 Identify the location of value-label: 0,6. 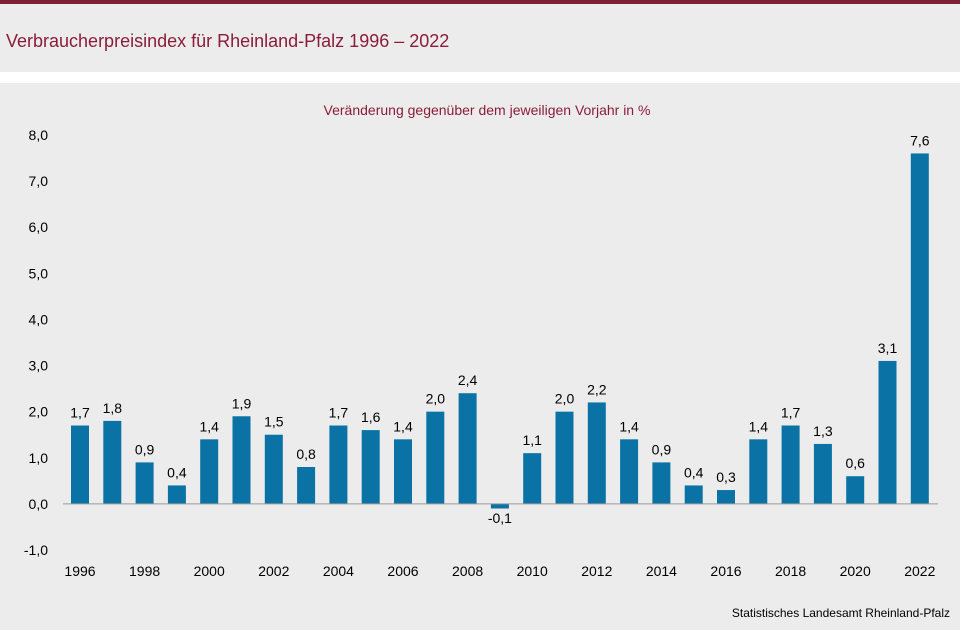
(855, 463).